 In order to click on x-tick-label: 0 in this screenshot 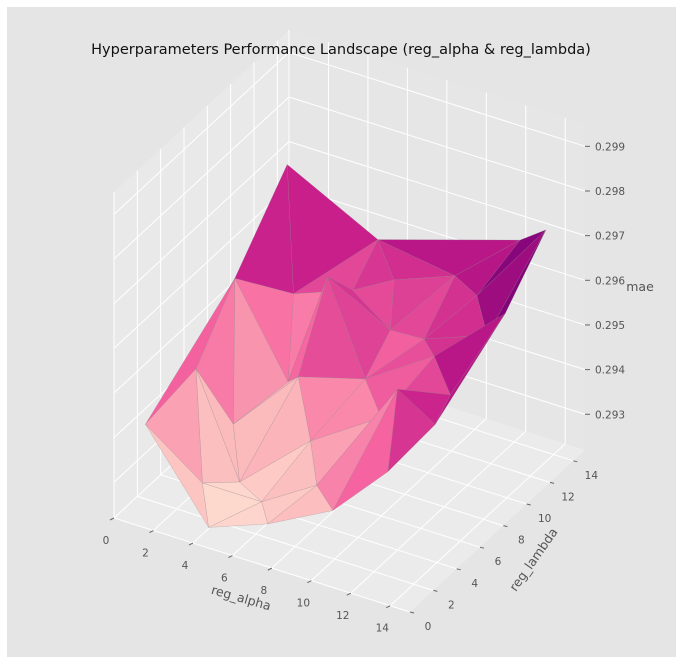, I will do `click(106, 541)`.